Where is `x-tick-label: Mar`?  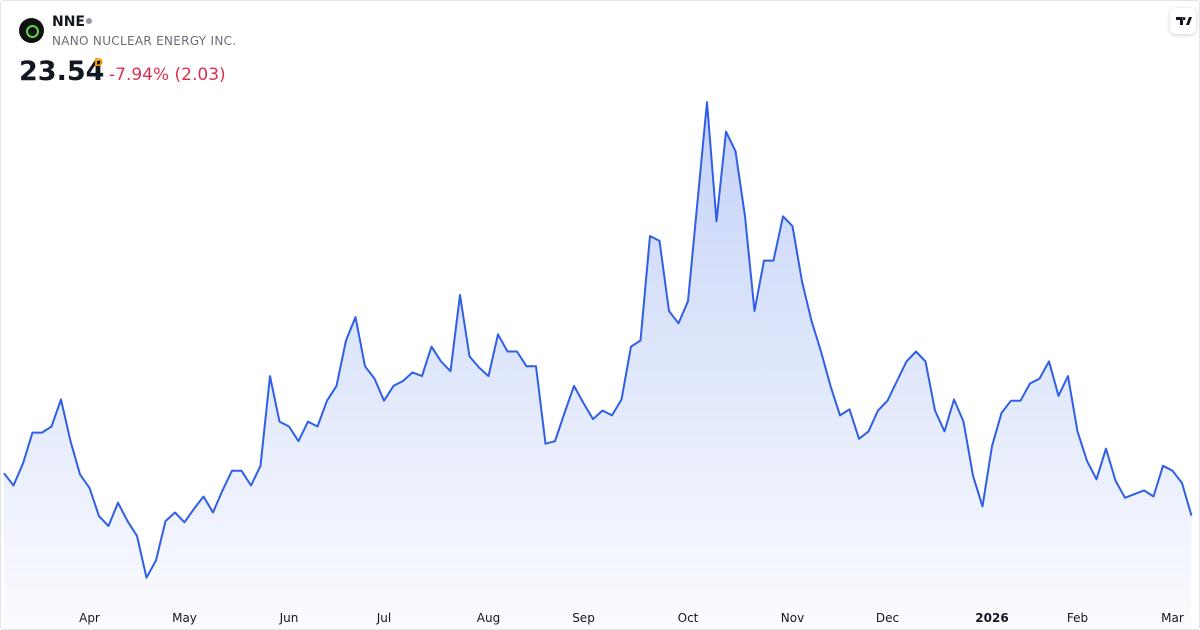 x-tick-label: Mar is located at coordinates (1172, 618).